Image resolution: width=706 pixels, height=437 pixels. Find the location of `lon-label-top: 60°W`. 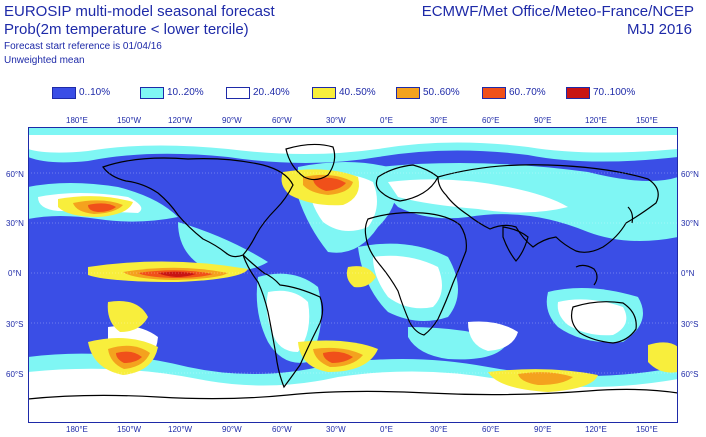

lon-label-top: 60°W is located at coordinates (282, 120).